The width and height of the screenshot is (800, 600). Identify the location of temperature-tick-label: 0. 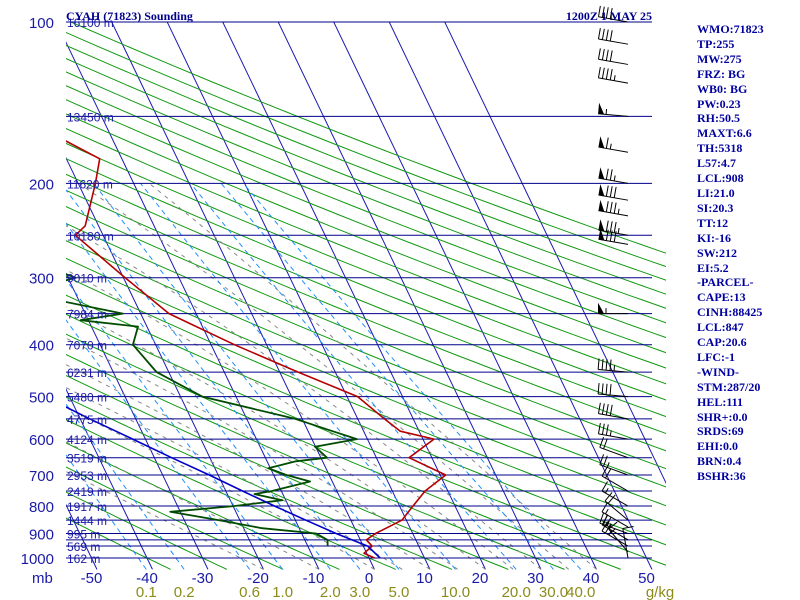
(369, 578).